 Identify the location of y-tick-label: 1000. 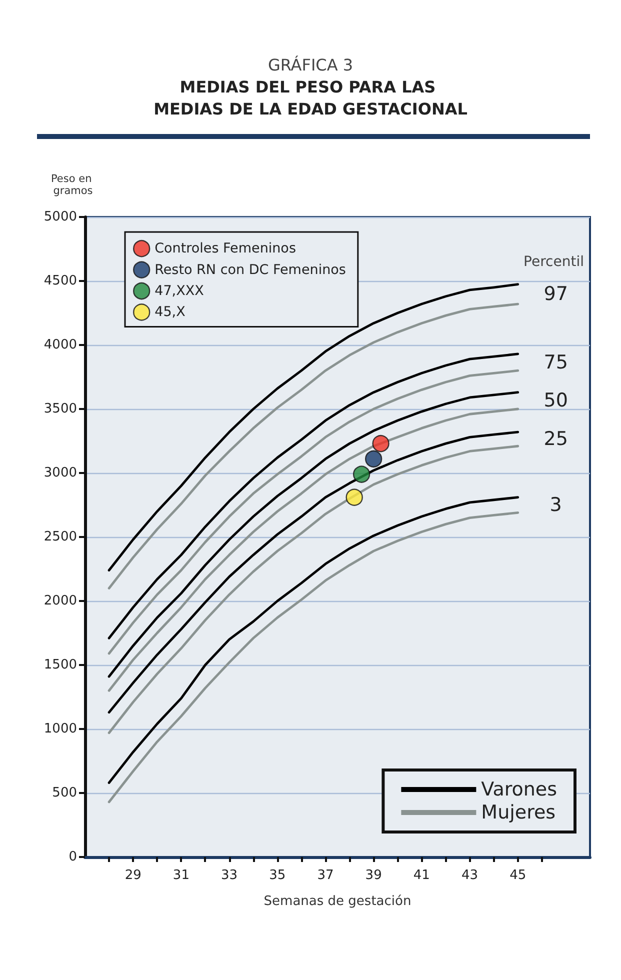
(60, 729).